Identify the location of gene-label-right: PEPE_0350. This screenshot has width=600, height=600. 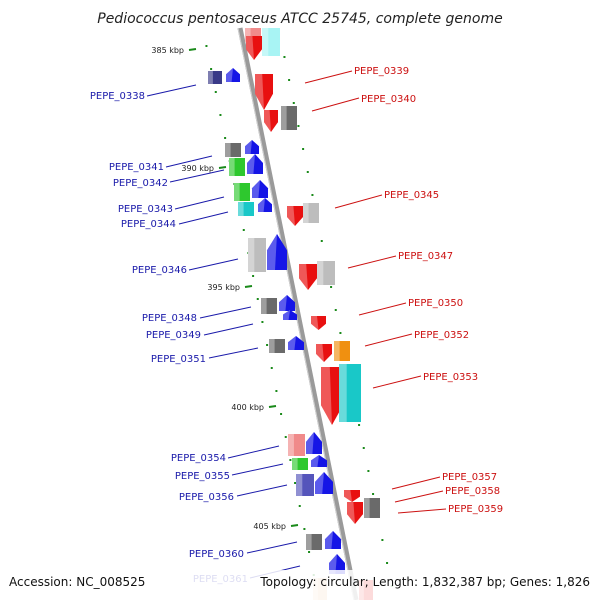
(435, 303).